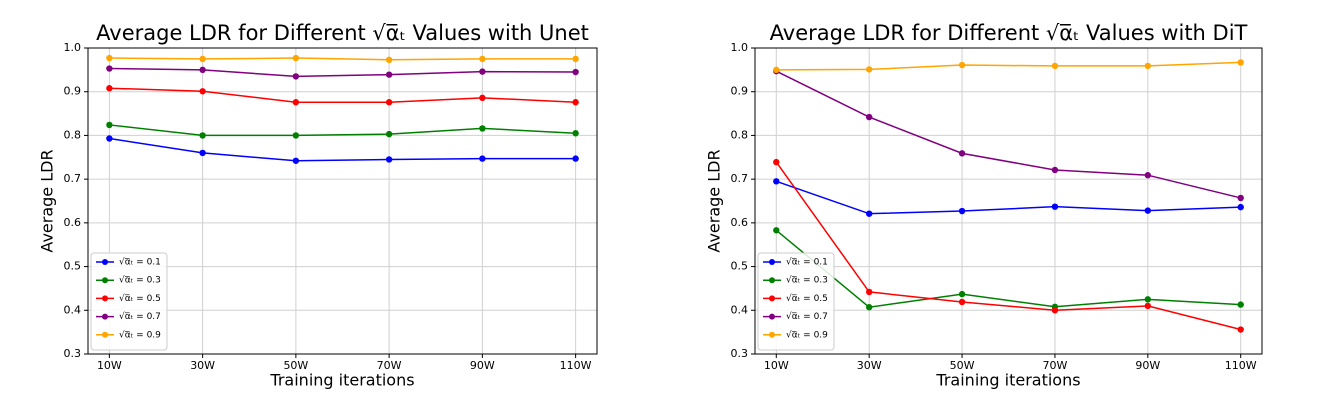 This screenshot has height=401, width=1335. I want to click on y-tick-label: 0.4, so click(73, 309).